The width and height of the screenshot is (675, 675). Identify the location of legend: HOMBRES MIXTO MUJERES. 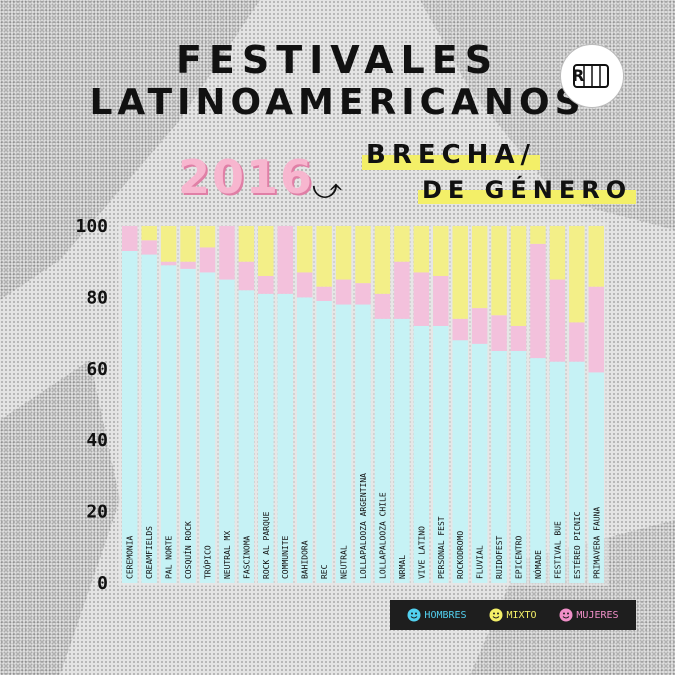
(513, 615).